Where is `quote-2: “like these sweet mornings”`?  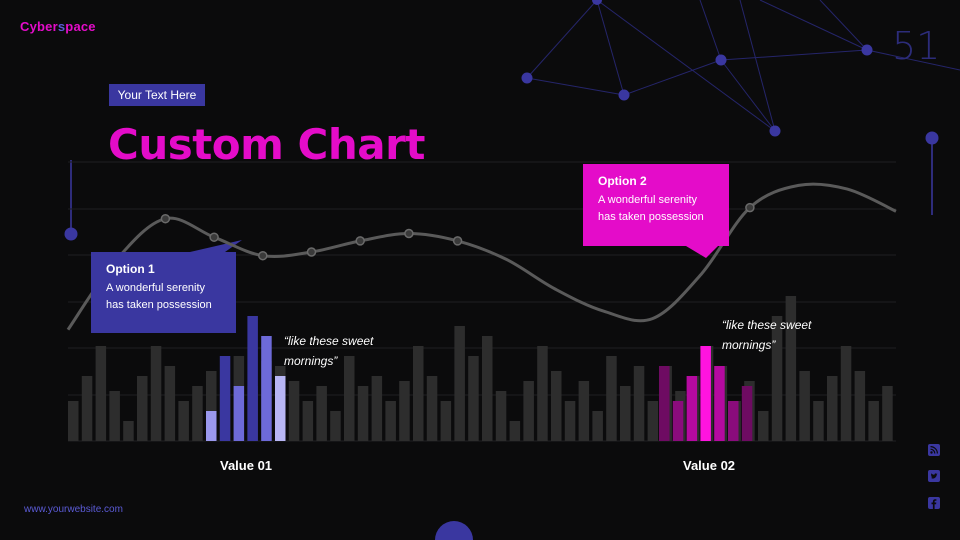 quote-2: “like these sweet mornings” is located at coordinates (766, 335).